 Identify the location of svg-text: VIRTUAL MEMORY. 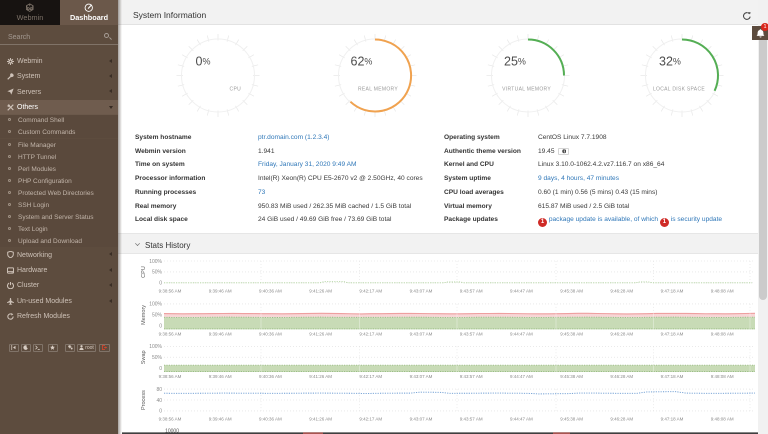
(526, 90).